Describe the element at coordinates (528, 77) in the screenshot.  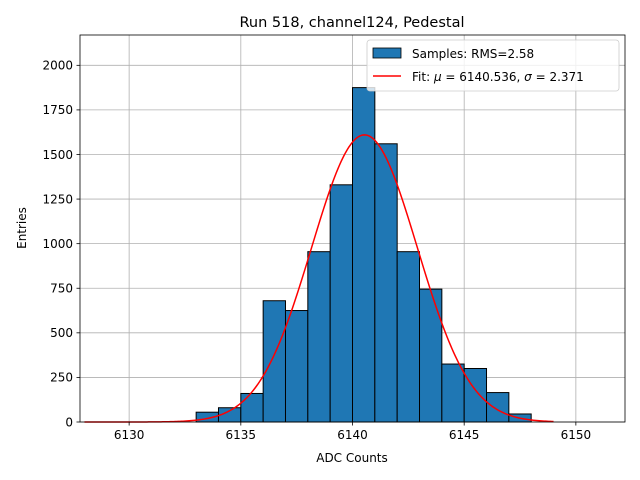
I see `legend-fit-sigma-symbol: σ` at that location.